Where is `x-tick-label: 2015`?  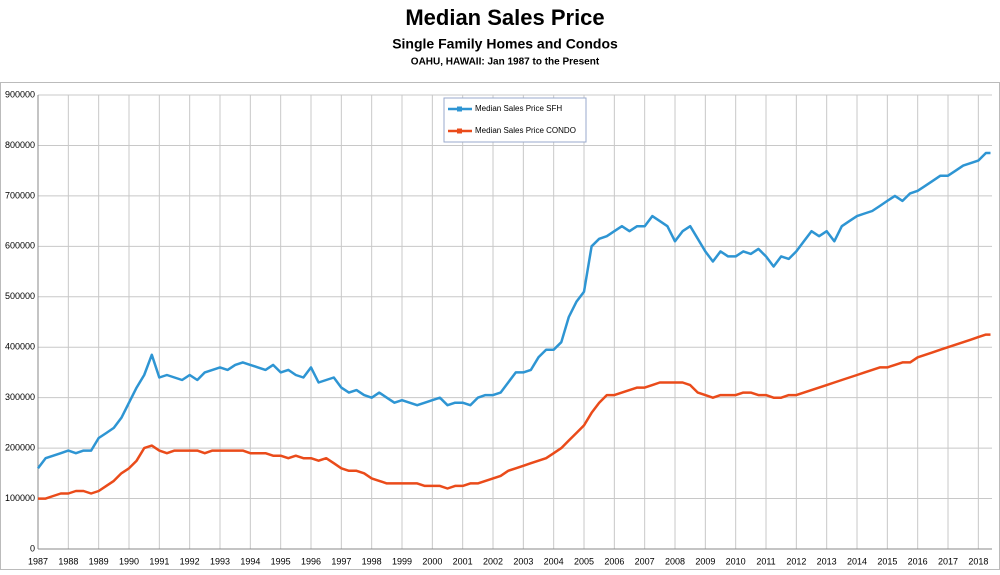
x-tick-label: 2015 is located at coordinates (887, 561).